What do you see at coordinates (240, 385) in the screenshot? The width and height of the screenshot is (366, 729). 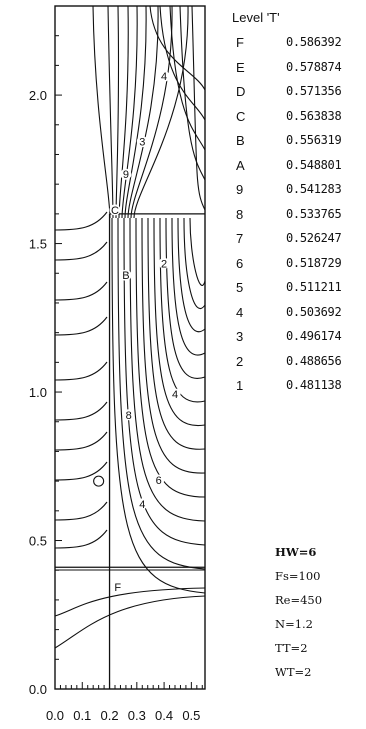 I see `legend-code: 1` at bounding box center [240, 385].